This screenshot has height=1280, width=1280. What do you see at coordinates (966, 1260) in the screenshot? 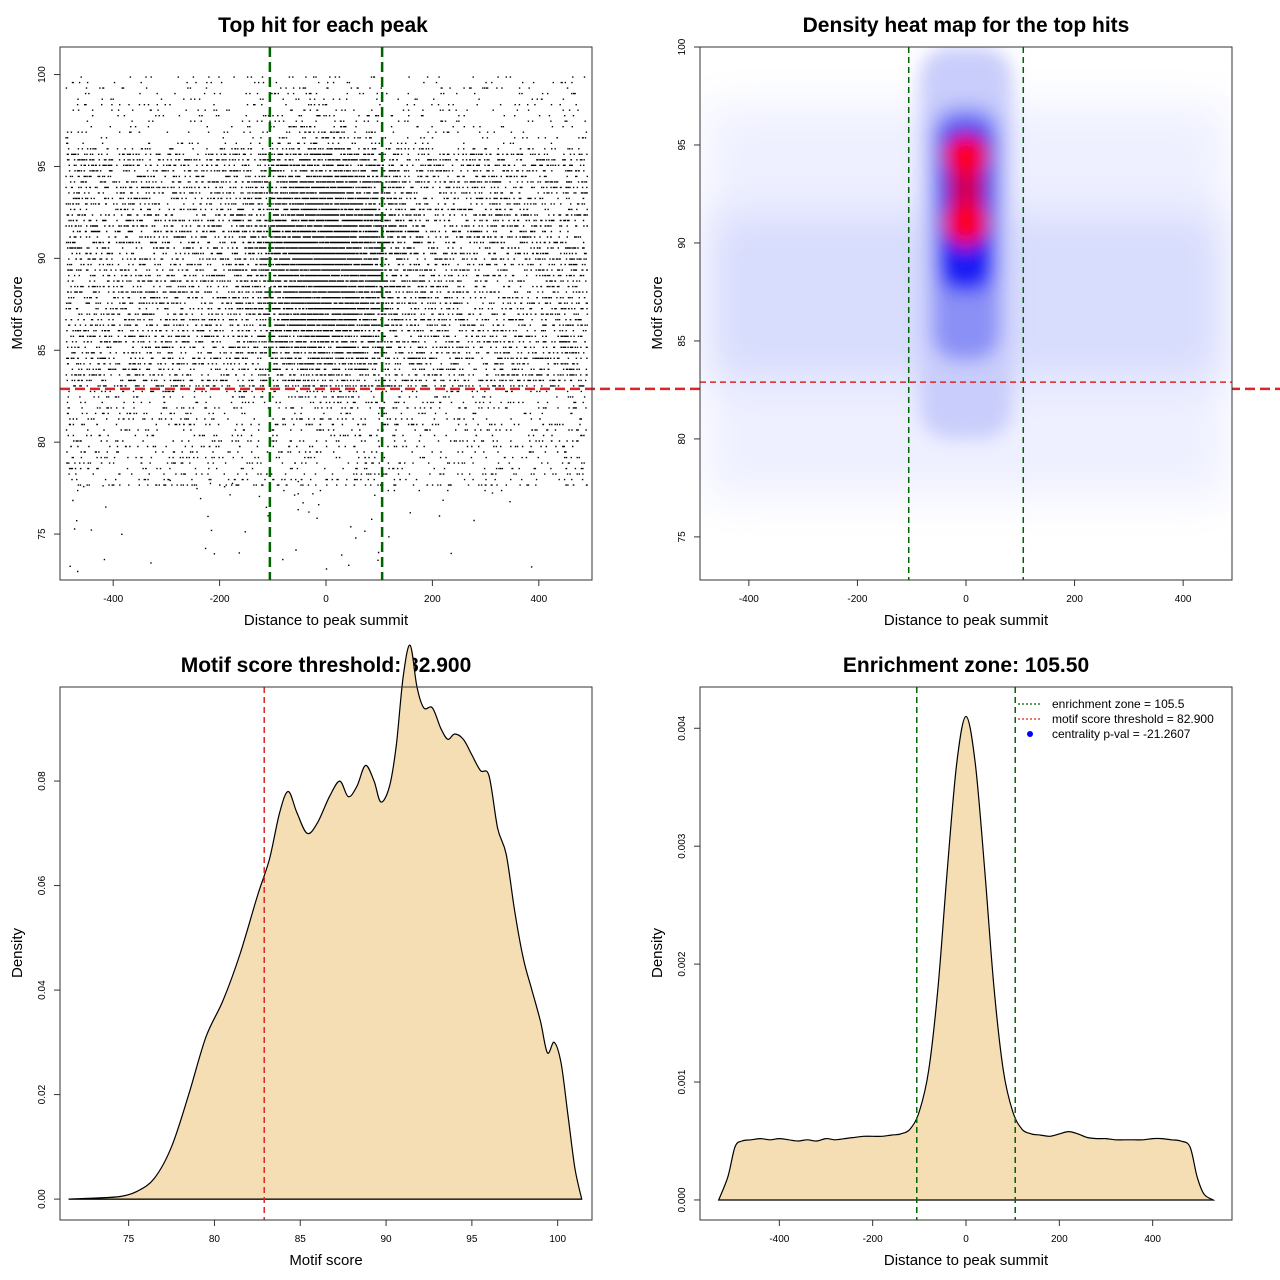
I see `panel4-x-label: Distance to peak summit` at bounding box center [966, 1260].